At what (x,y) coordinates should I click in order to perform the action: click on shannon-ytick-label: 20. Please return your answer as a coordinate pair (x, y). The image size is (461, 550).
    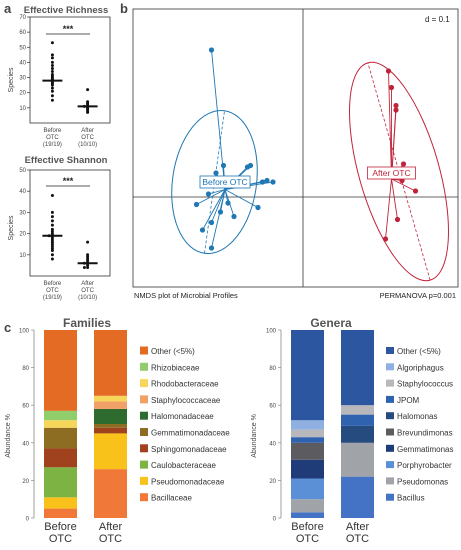
    Looking at the image, I should click on (22, 235).